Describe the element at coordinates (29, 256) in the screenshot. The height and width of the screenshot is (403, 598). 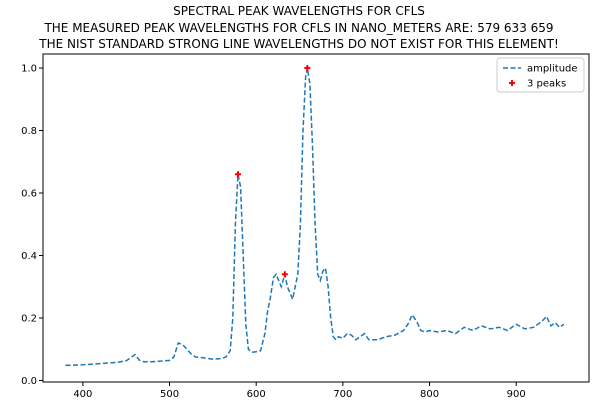
I see `y-tick-label: 0.4` at that location.